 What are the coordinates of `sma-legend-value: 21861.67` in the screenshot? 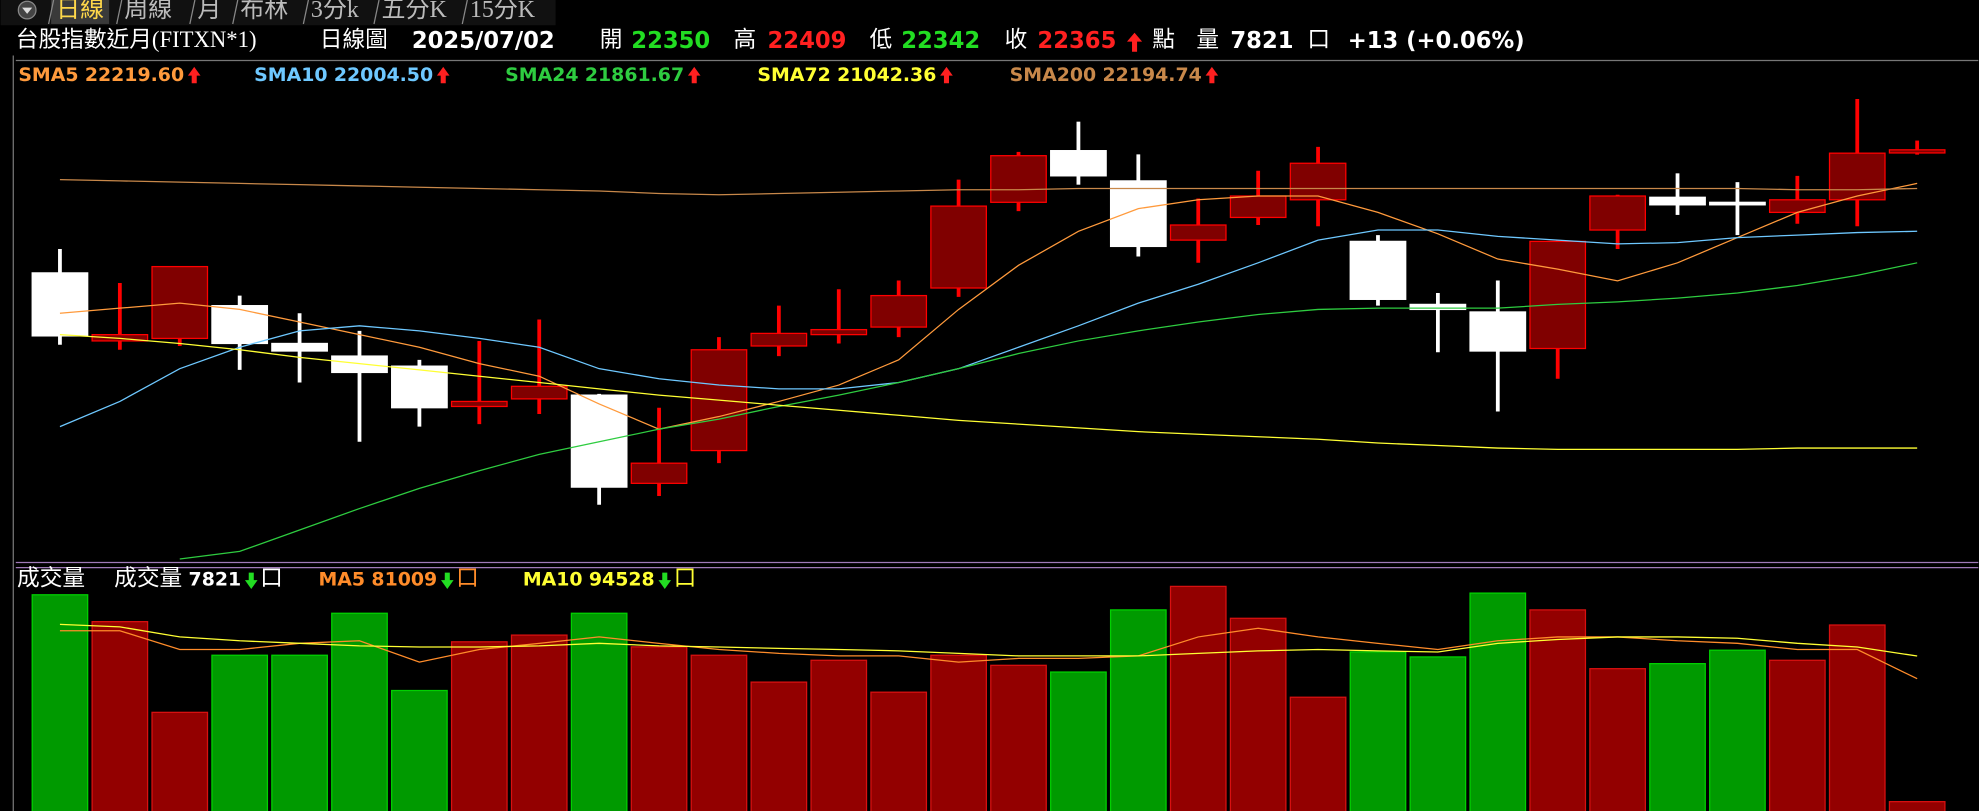 It's located at (634, 75).